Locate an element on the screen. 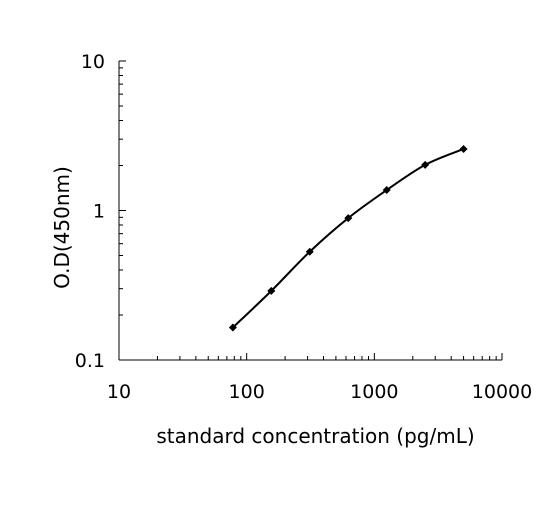  x-tick-label: 100 is located at coordinates (247, 392).